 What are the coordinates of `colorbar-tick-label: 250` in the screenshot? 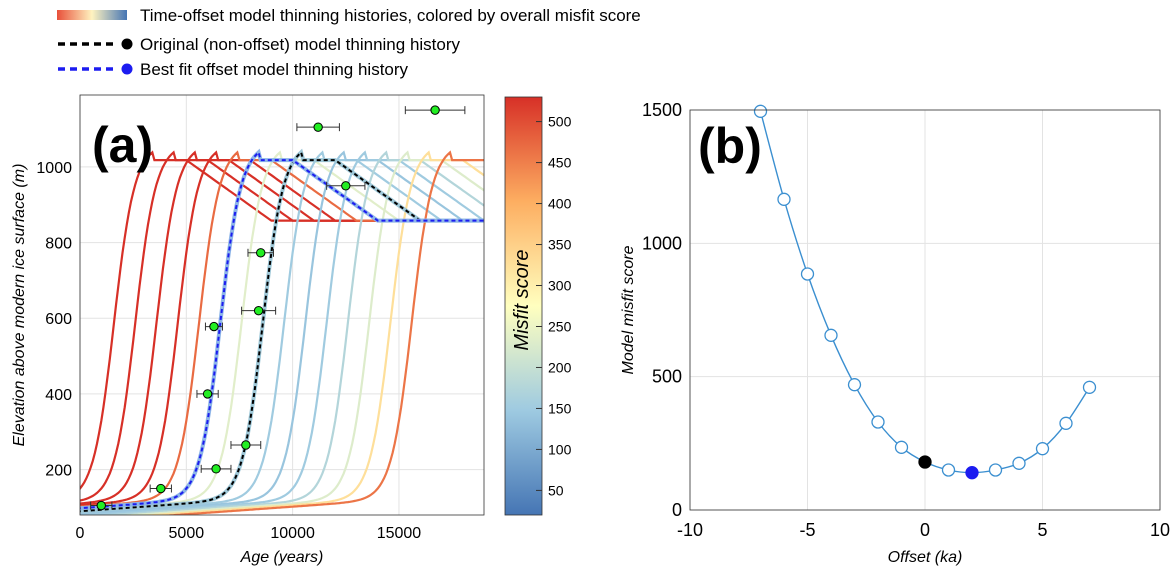 It's located at (560, 326).